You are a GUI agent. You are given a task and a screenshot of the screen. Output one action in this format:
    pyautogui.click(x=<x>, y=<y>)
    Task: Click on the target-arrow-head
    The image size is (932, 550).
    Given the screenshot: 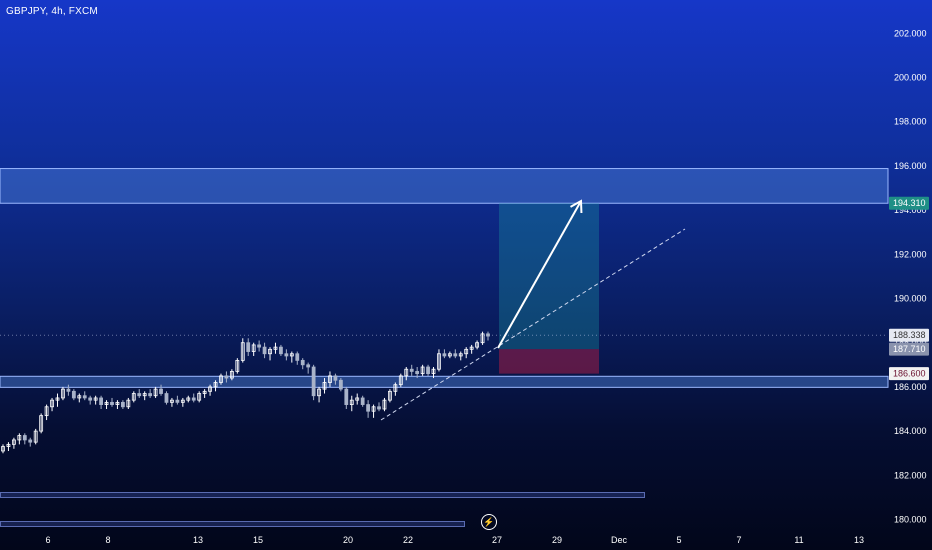 What is the action you would take?
    pyautogui.click(x=576, y=206)
    